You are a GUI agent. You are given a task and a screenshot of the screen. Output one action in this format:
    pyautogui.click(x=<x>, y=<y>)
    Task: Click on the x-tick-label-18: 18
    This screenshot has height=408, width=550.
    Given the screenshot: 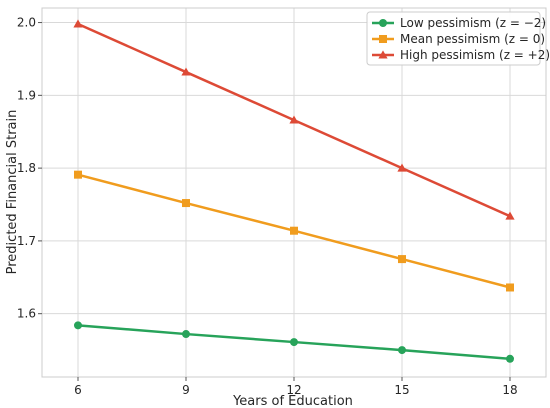 What is the action you would take?
    pyautogui.click(x=509, y=390)
    